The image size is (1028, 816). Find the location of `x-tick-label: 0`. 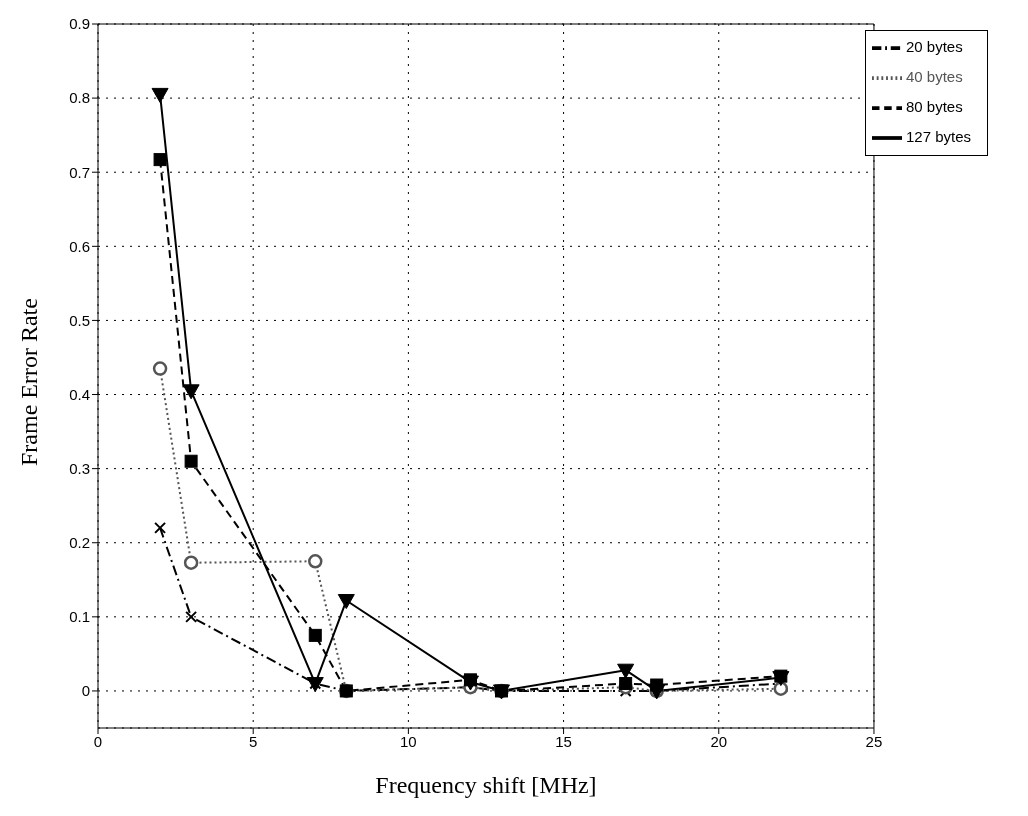

x-tick-label: 0 is located at coordinates (98, 741).